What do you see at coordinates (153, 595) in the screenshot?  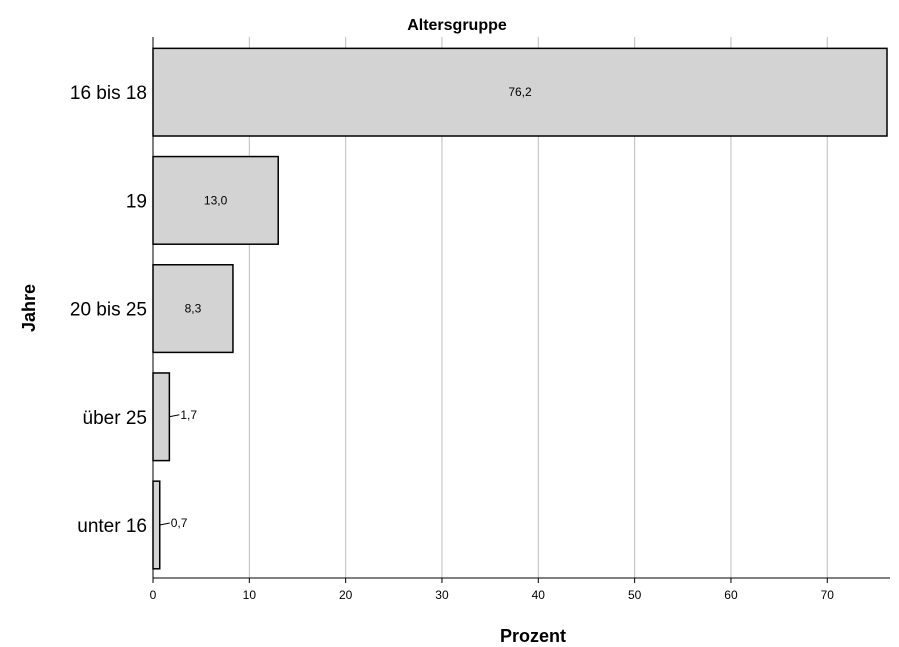 I see `x-tick-label: 0` at bounding box center [153, 595].